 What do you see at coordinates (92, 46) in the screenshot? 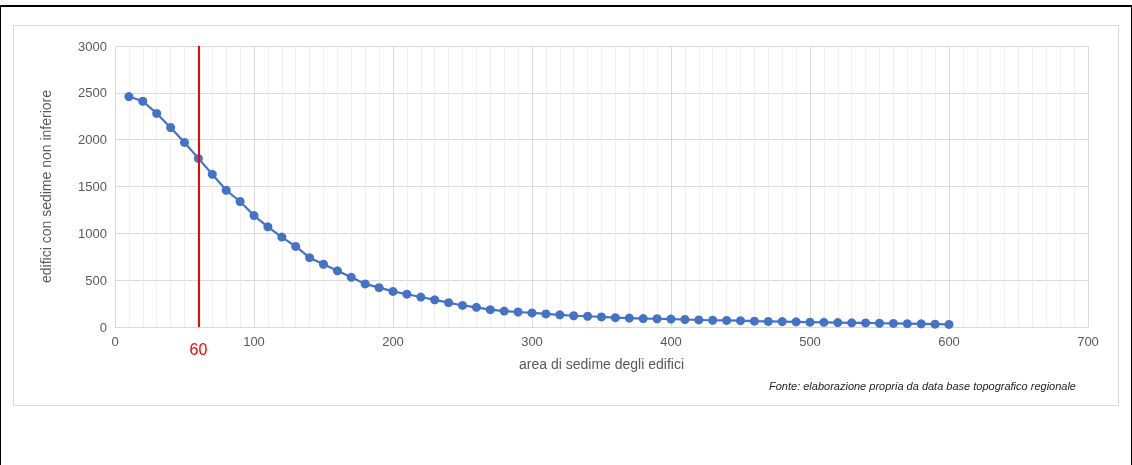
I see `y-tick-label: 3000` at bounding box center [92, 46].